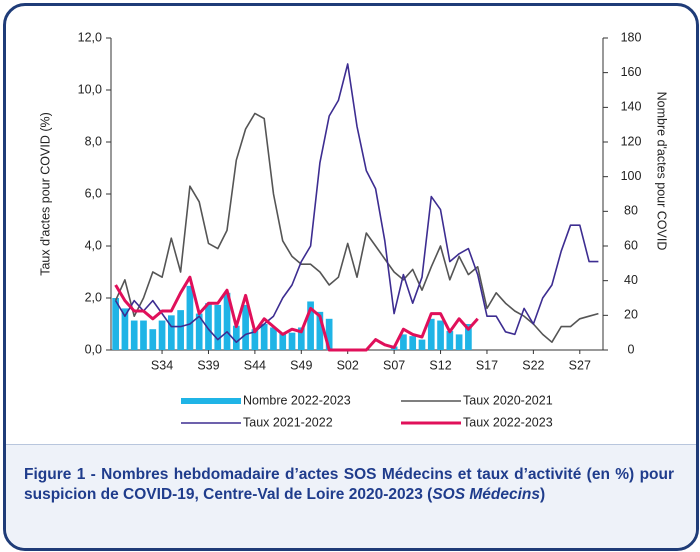 The width and height of the screenshot is (700, 552). Describe the element at coordinates (93, 193) in the screenshot. I see `y-tick-label: 6,0` at that location.